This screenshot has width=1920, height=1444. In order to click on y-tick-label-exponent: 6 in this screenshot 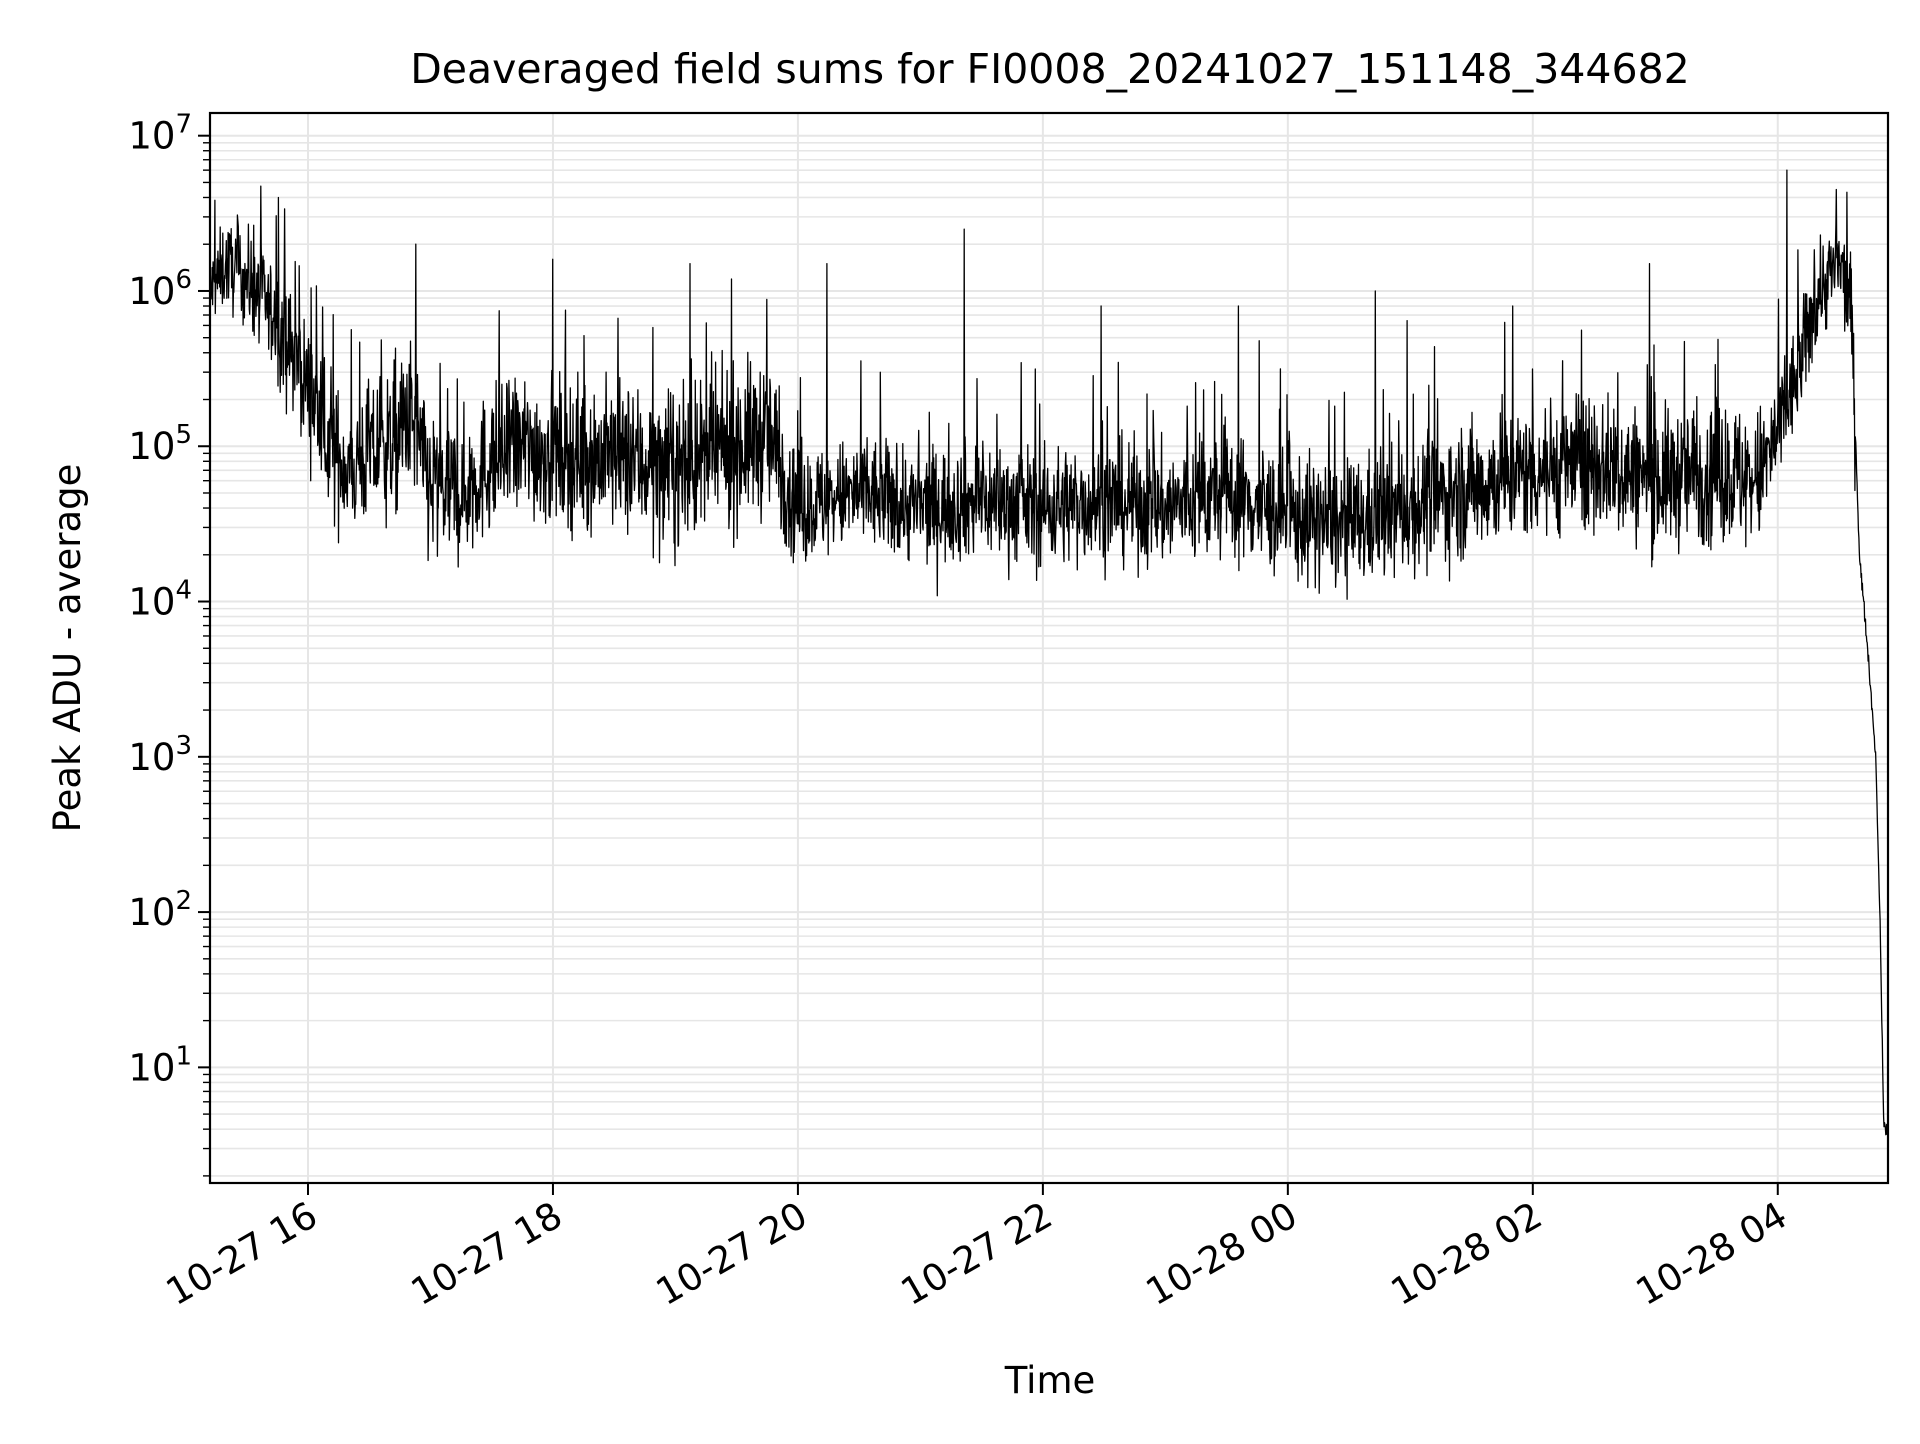, I will do `click(183, 280)`.